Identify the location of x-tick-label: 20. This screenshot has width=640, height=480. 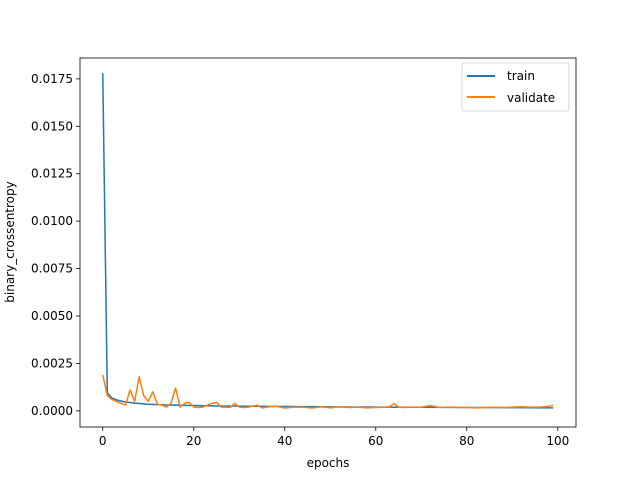
(193, 441).